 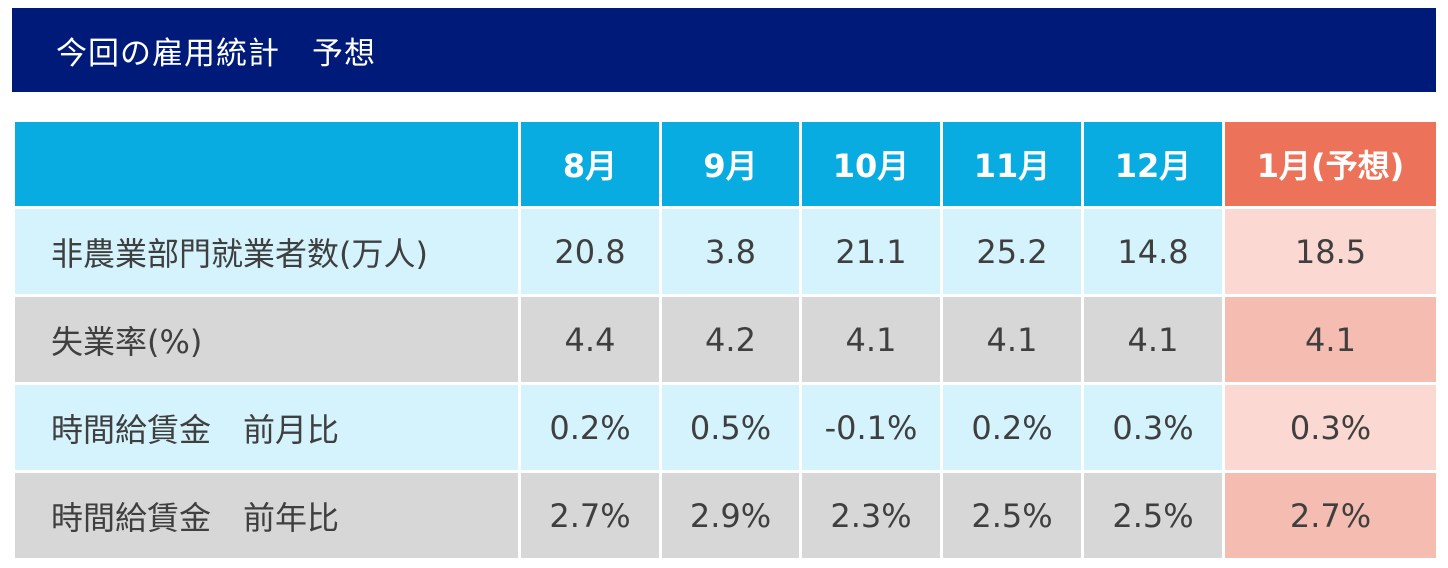 I want to click on table-cell: 4.4, so click(x=590, y=339).